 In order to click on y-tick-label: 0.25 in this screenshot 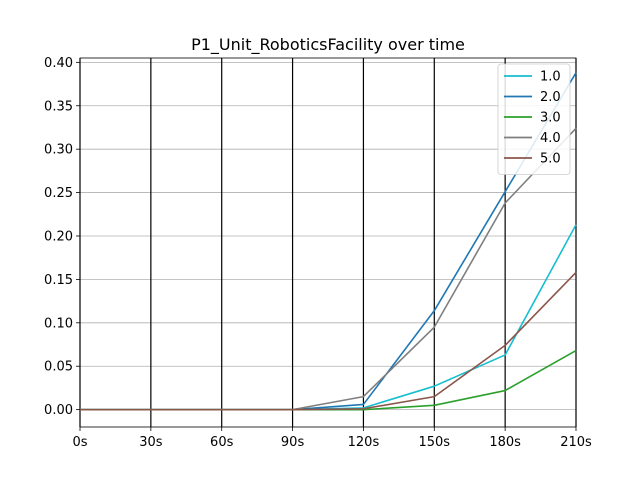, I will do `click(58, 193)`.